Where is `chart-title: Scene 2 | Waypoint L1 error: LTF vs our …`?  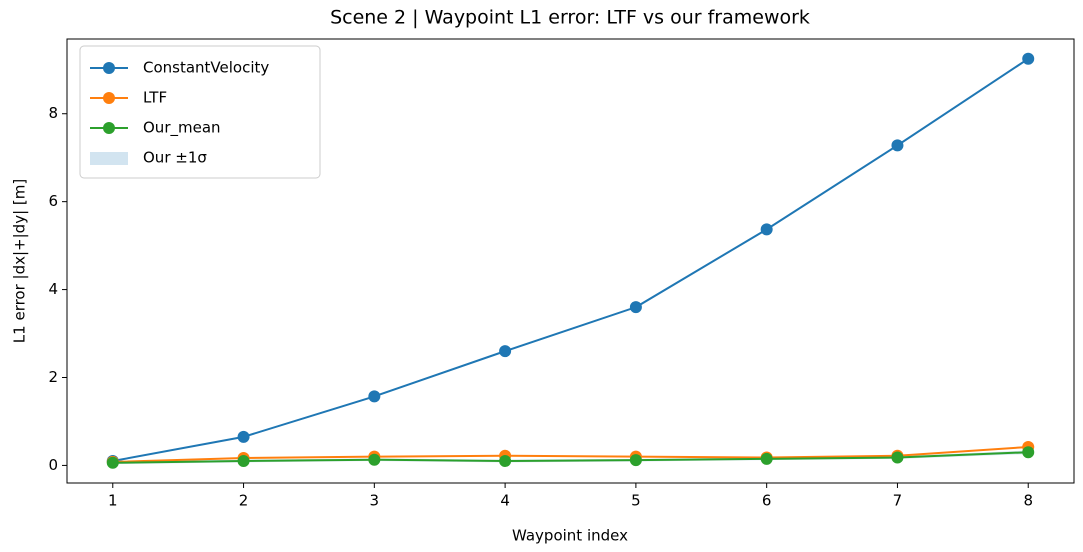 chart-title: Scene 2 | Waypoint L1 error: LTF vs our … is located at coordinates (570, 18).